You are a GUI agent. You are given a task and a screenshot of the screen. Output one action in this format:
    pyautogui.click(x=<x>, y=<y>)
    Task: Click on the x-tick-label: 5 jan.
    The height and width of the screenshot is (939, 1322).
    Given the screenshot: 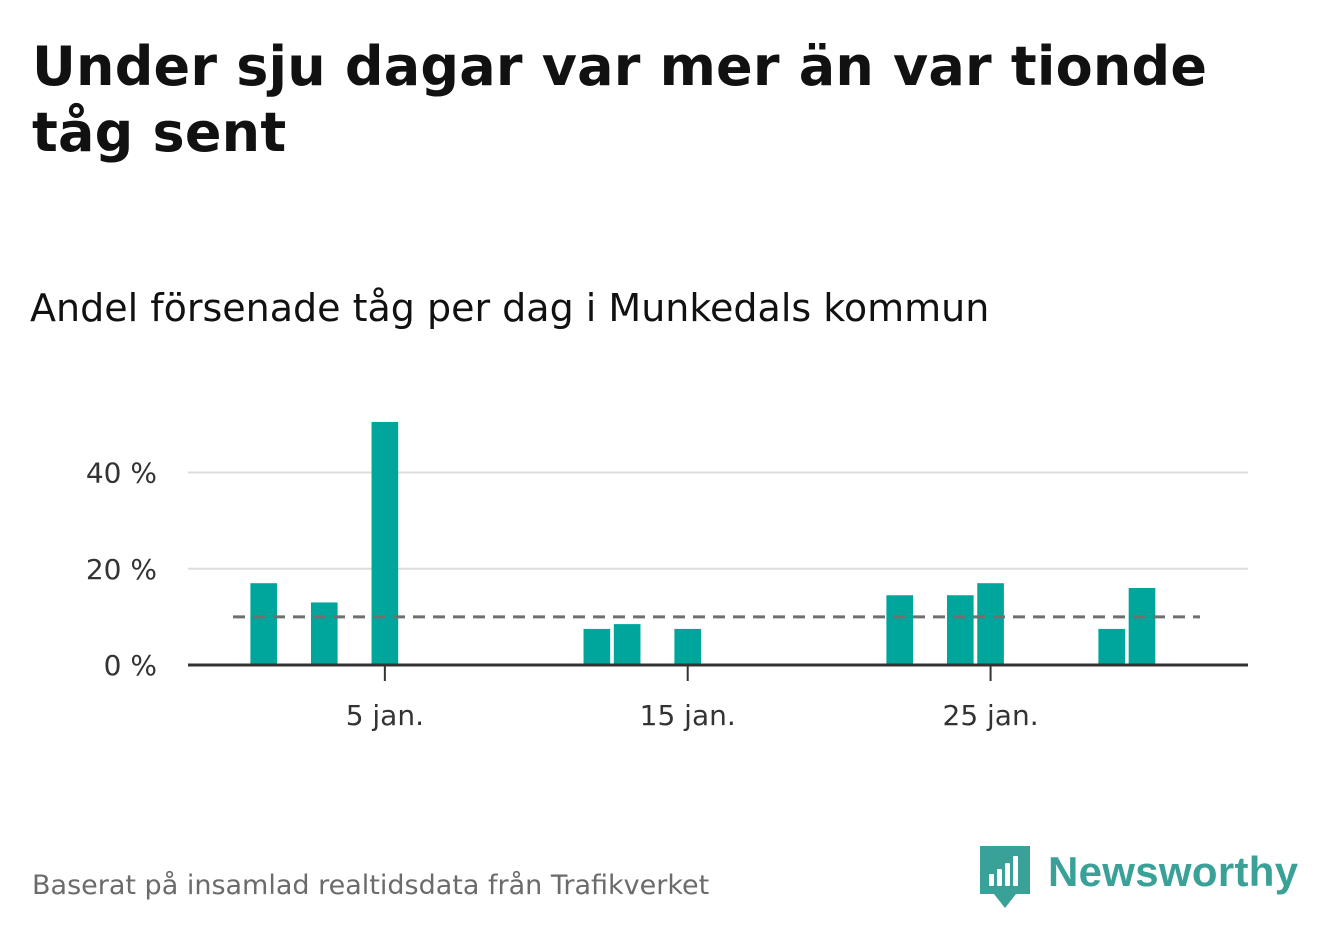 What is the action you would take?
    pyautogui.click(x=385, y=715)
    